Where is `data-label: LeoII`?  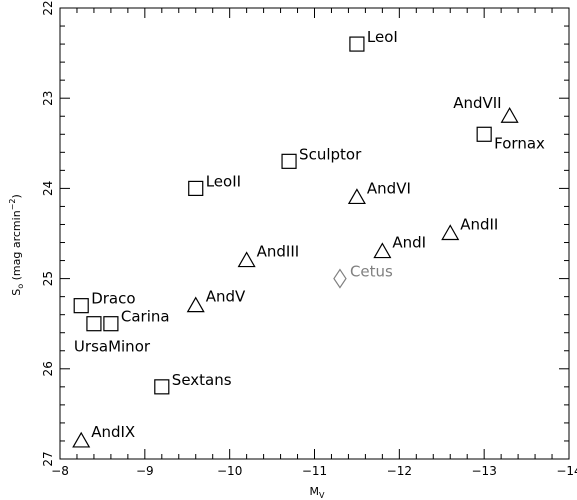
data-label: LeoII is located at coordinates (223, 181).